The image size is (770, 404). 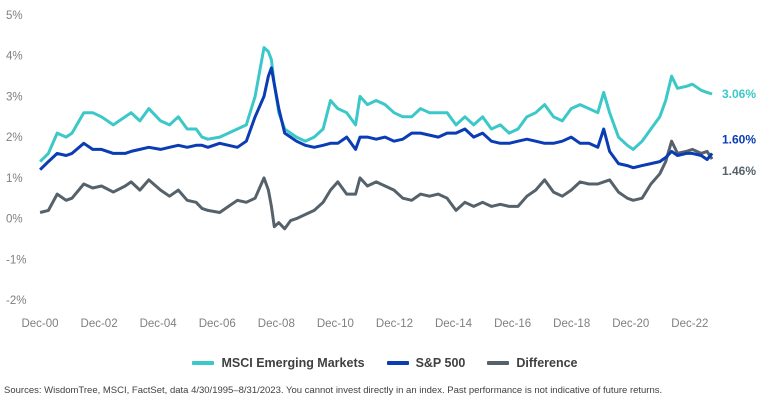 What do you see at coordinates (14, 220) in the screenshot?
I see `y-tick-label: 0%` at bounding box center [14, 220].